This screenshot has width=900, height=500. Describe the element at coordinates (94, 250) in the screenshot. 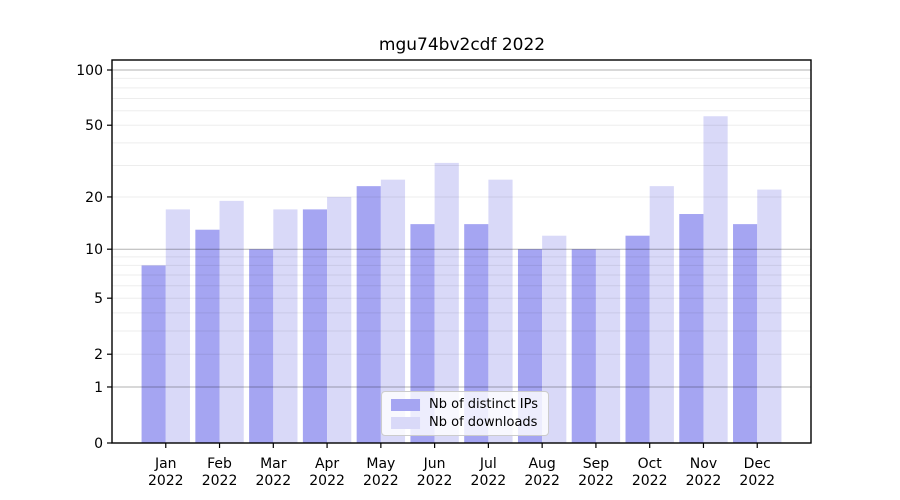

I see `y-tick-label: 10` at that location.